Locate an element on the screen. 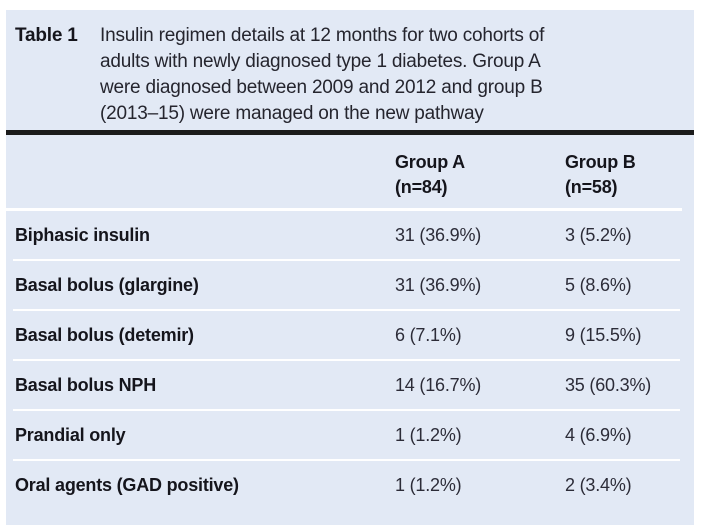 Image resolution: width=702 pixels, height=531 pixels. value-group-a: 14 (16.7%) is located at coordinates (438, 384).